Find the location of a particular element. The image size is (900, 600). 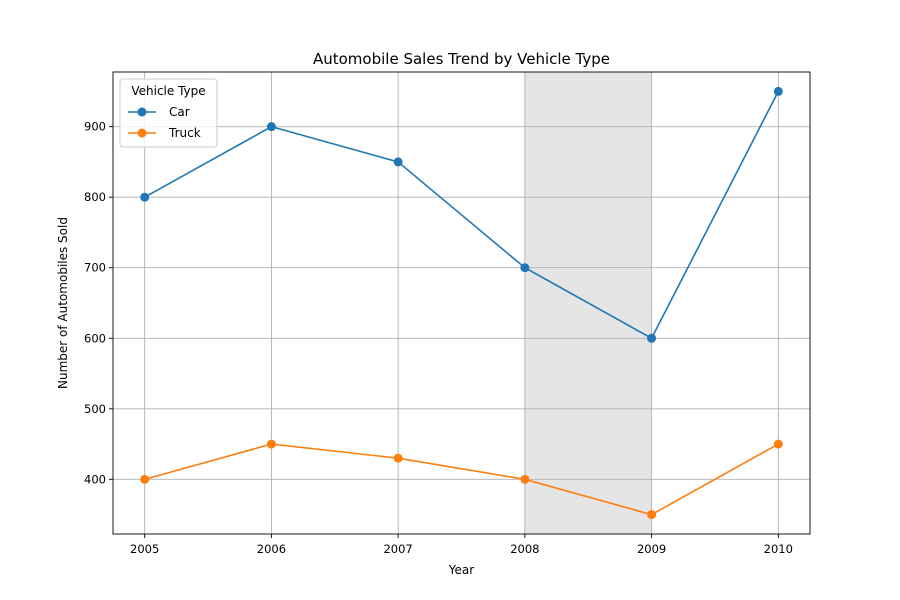

x-axis-label: Year is located at coordinates (461, 570).